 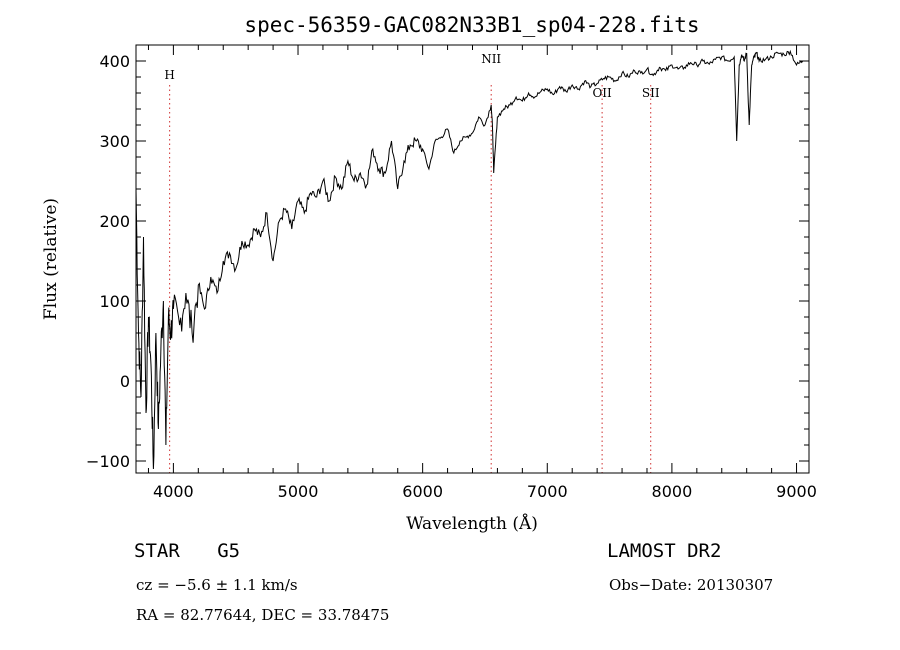 I want to click on chart-title: spec-56359-GAC082N33B1_sp04-228.fits, so click(x=471, y=25).